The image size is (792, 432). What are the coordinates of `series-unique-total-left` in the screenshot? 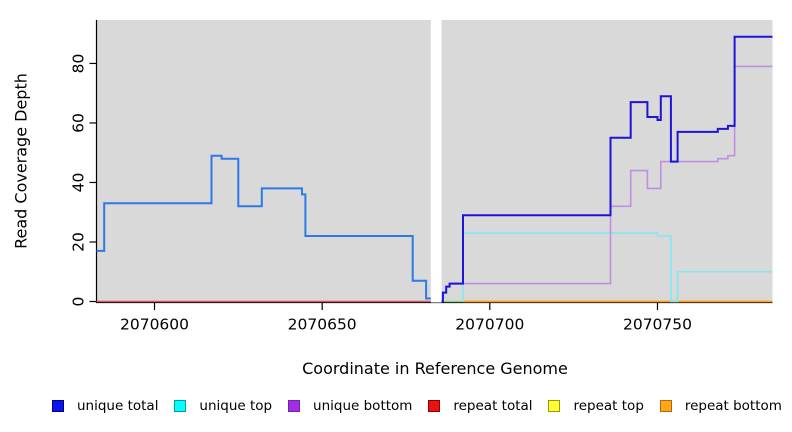 It's located at (263, 227).